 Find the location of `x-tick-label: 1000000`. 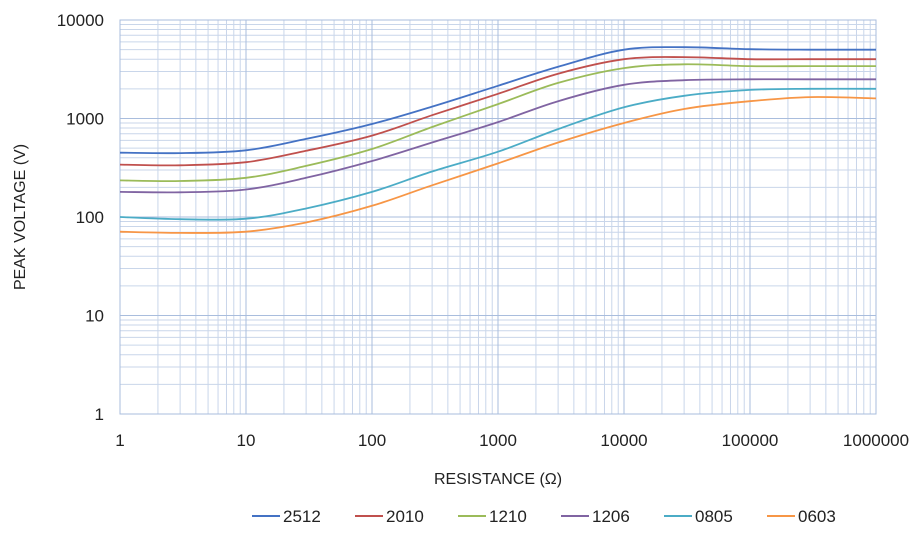

x-tick-label: 1000000 is located at coordinates (876, 440).